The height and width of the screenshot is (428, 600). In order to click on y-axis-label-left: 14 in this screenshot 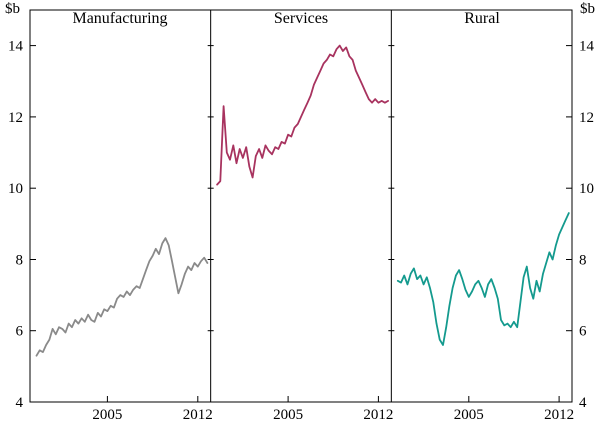, I will do `click(16, 47)`.